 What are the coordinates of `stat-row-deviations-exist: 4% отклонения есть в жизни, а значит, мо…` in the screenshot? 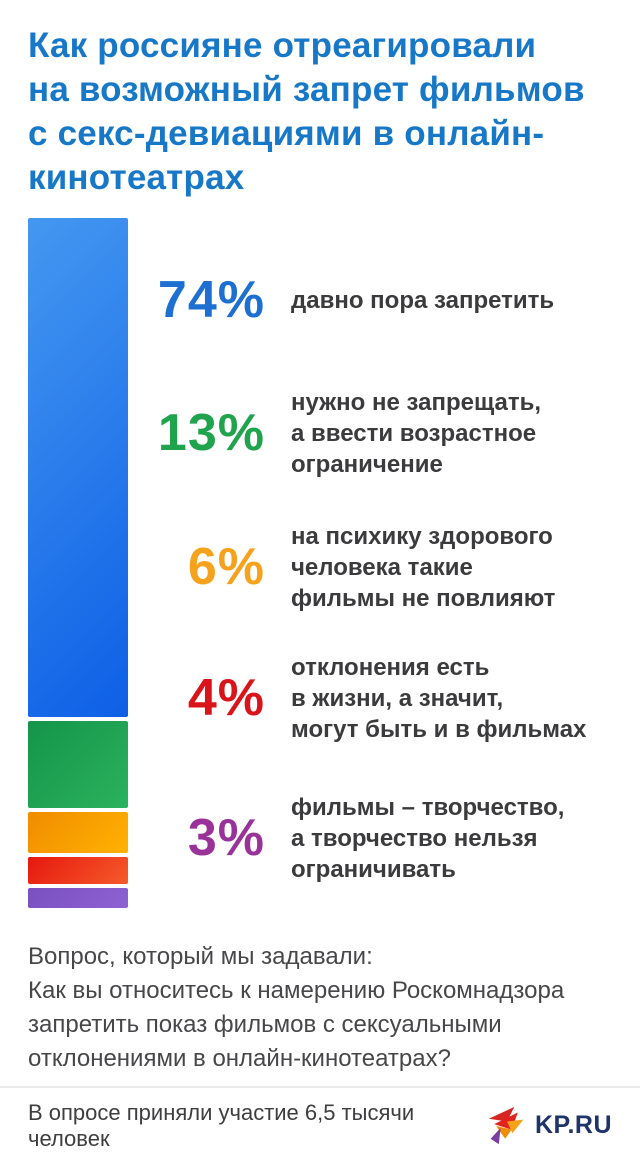 It's located at (330, 698).